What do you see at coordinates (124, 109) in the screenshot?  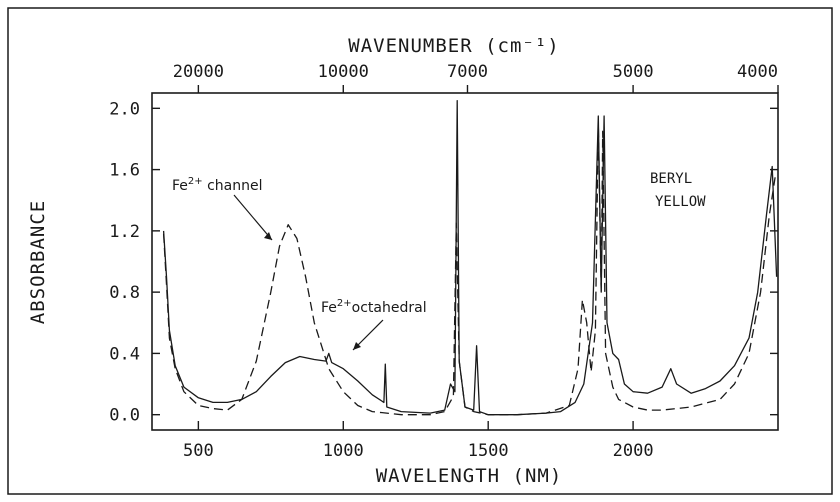 I see `y-tick-label: 2.0` at bounding box center [124, 109].